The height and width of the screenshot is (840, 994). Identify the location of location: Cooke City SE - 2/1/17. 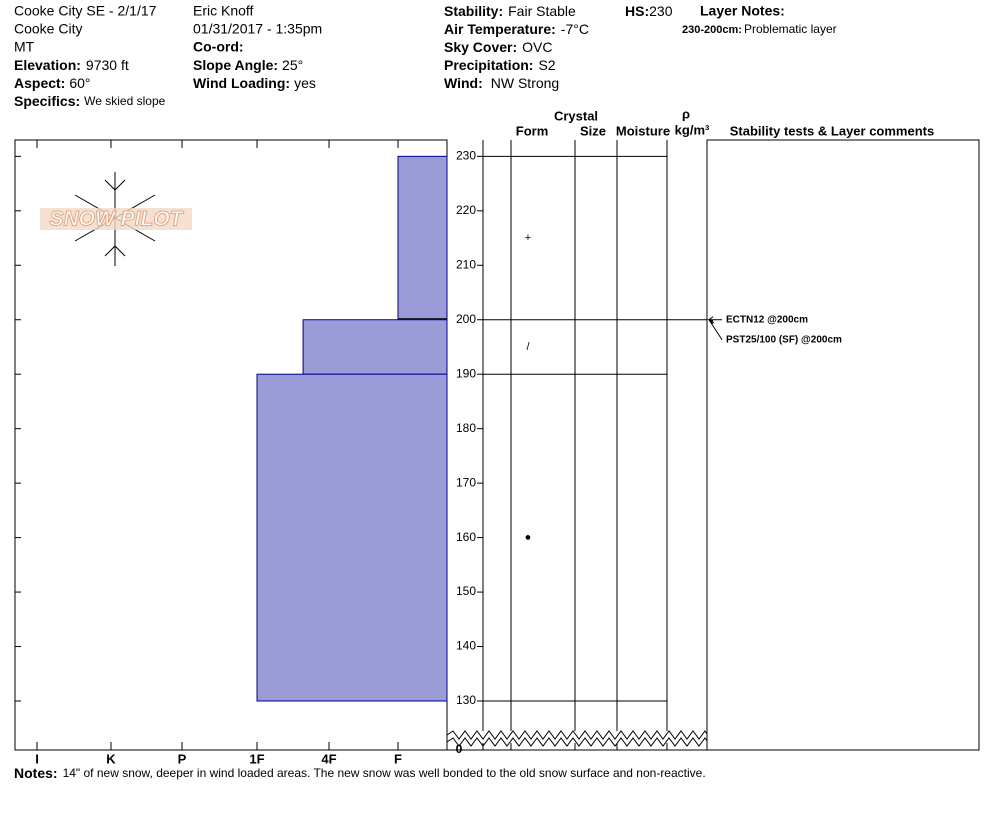
(85, 11).